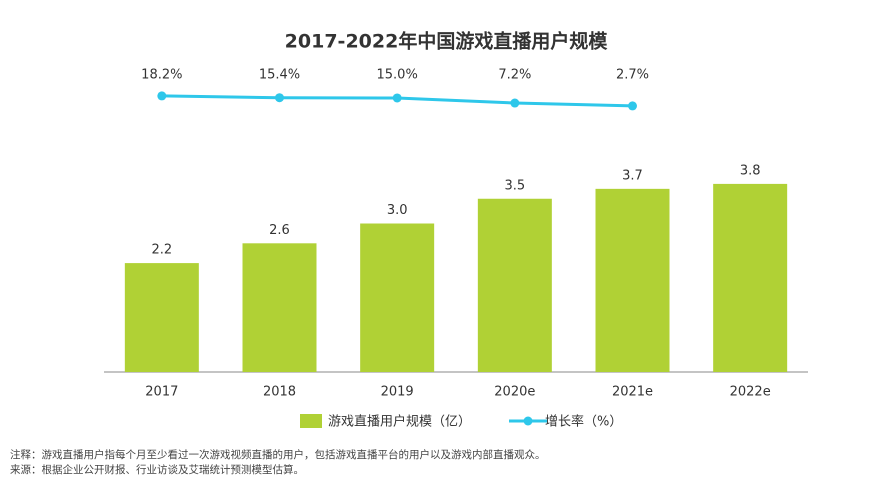 The image size is (891, 477). I want to click on bar-value-label: 2.6, so click(279, 230).